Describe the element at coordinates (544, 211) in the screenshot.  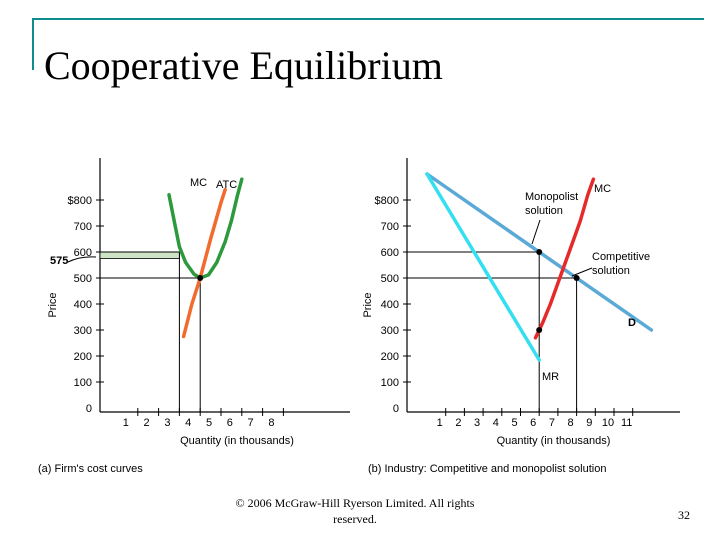
I see `monopolist-label-line2: solution` at that location.